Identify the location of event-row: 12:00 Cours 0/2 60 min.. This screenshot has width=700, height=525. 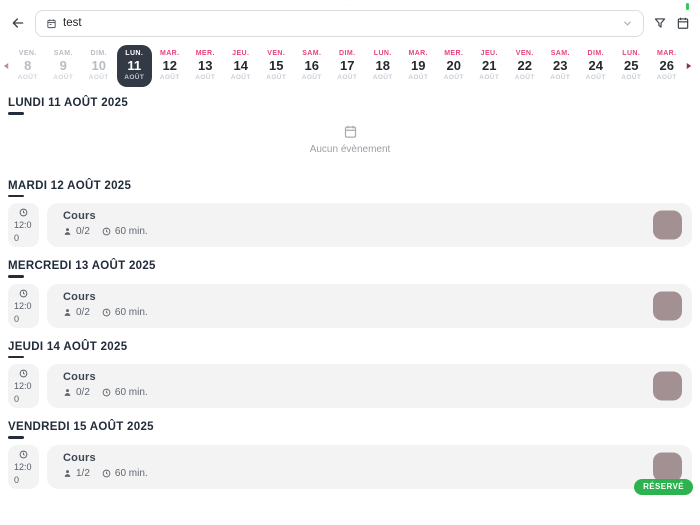
(350, 225).